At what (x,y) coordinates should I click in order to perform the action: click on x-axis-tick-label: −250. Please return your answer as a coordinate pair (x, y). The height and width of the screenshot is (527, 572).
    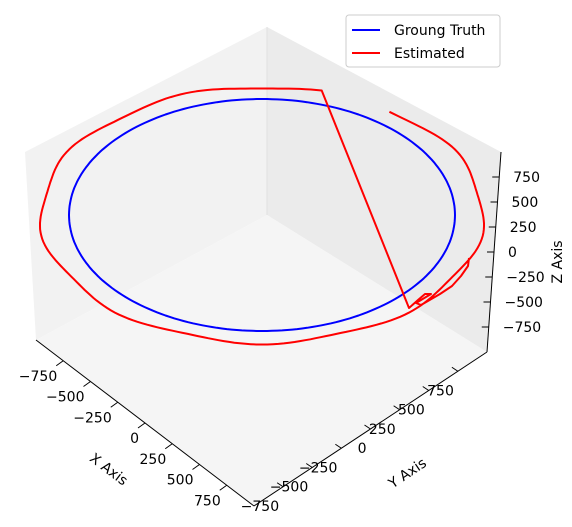
    Looking at the image, I should click on (92, 418).